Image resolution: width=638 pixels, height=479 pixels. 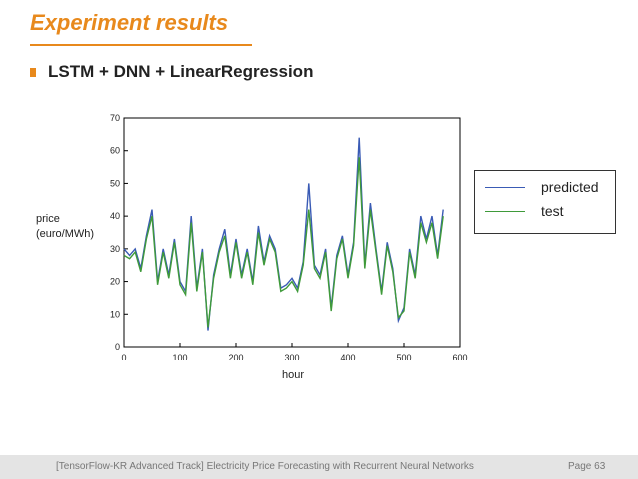 I want to click on legend-swatch-predicted, so click(x=505, y=187).